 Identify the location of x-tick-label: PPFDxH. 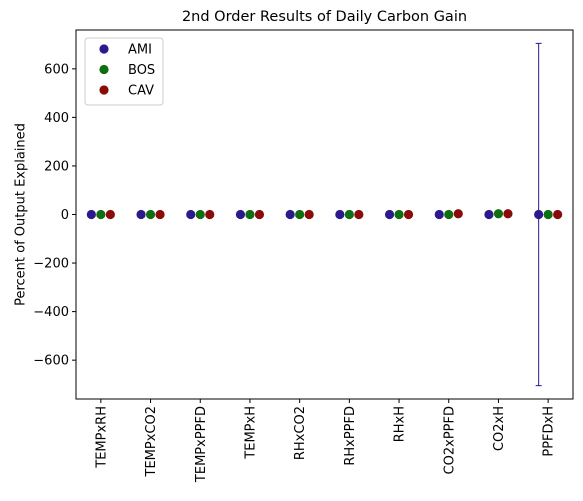
(549, 431).